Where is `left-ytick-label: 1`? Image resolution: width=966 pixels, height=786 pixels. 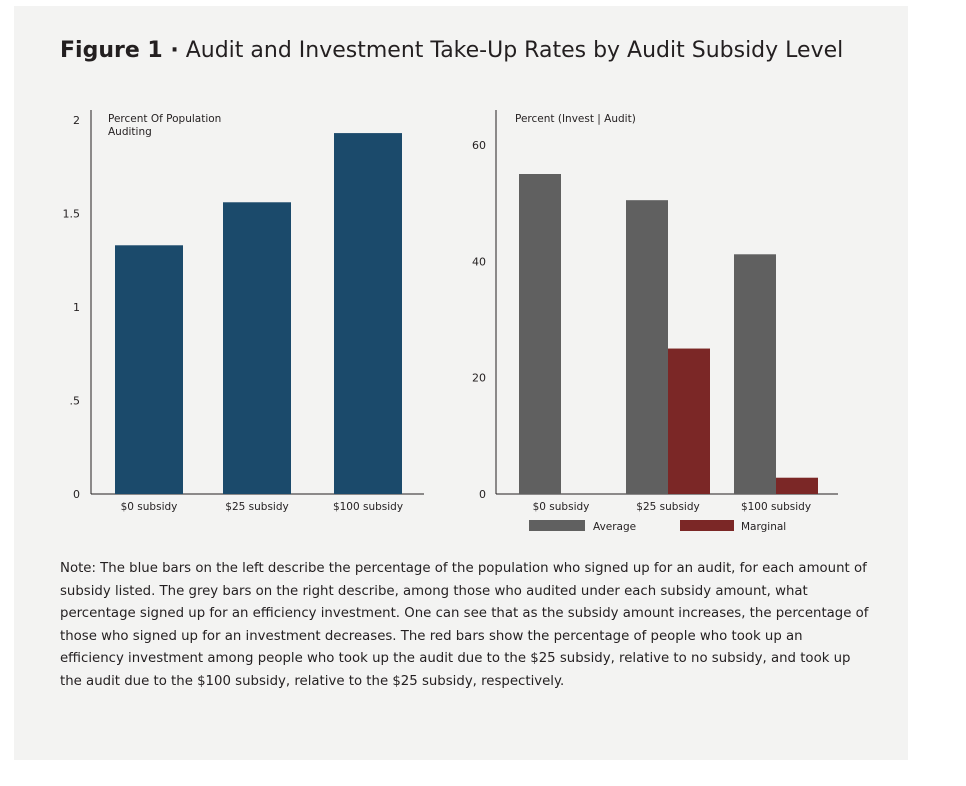
left-ytick-label: 1 is located at coordinates (76, 307).